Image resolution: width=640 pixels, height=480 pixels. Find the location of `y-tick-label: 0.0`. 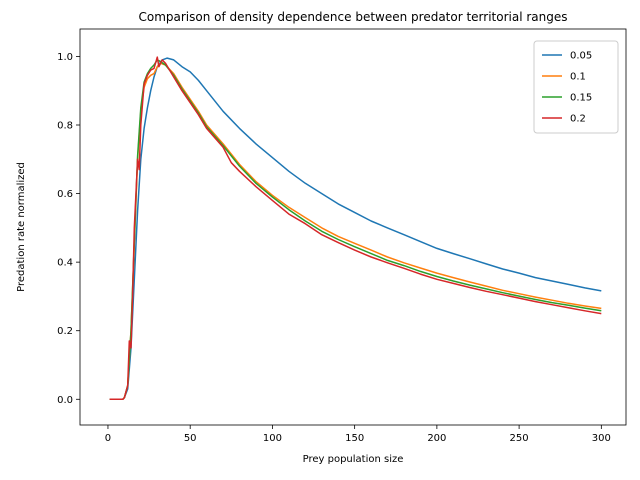

y-tick-label: 0.0 is located at coordinates (65, 400).